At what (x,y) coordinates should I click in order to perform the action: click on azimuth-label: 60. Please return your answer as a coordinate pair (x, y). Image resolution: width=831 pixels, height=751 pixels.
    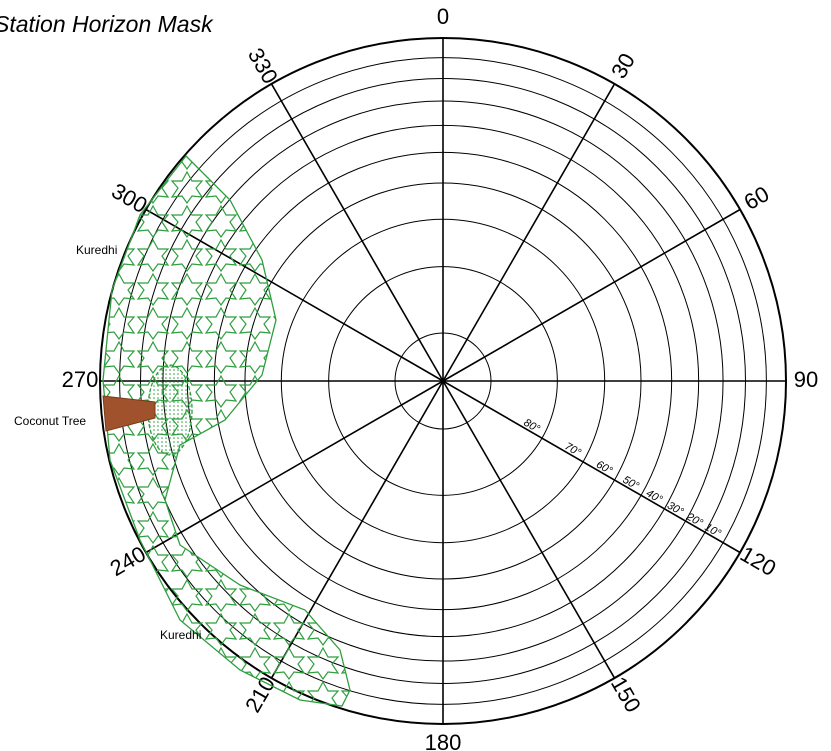
    Looking at the image, I should click on (757, 198).